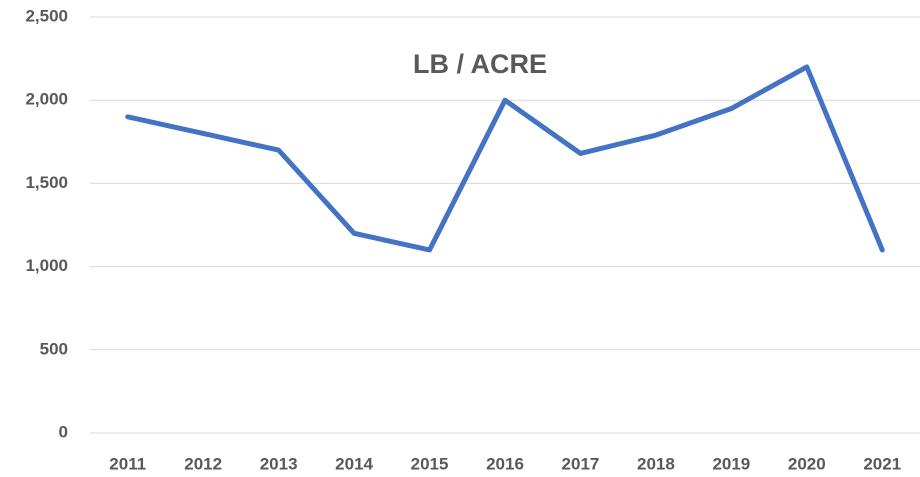 This screenshot has height=477, width=920. Describe the element at coordinates (127, 463) in the screenshot. I see `x-tick-label: 2011` at that location.